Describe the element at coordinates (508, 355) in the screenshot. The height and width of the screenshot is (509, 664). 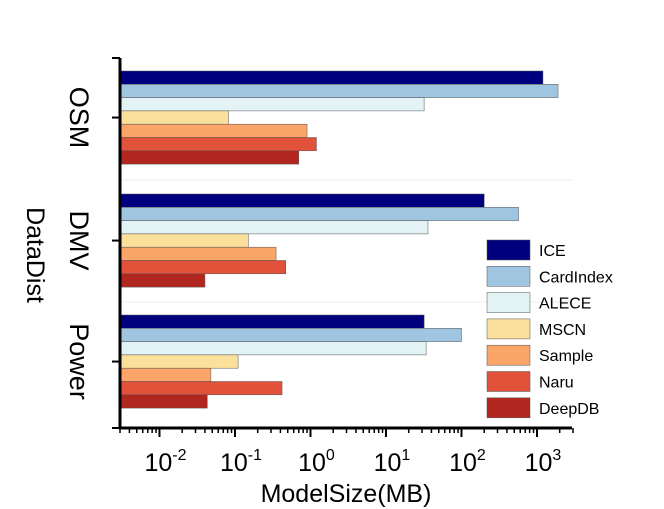
I see `legend-swatch-sample` at that location.